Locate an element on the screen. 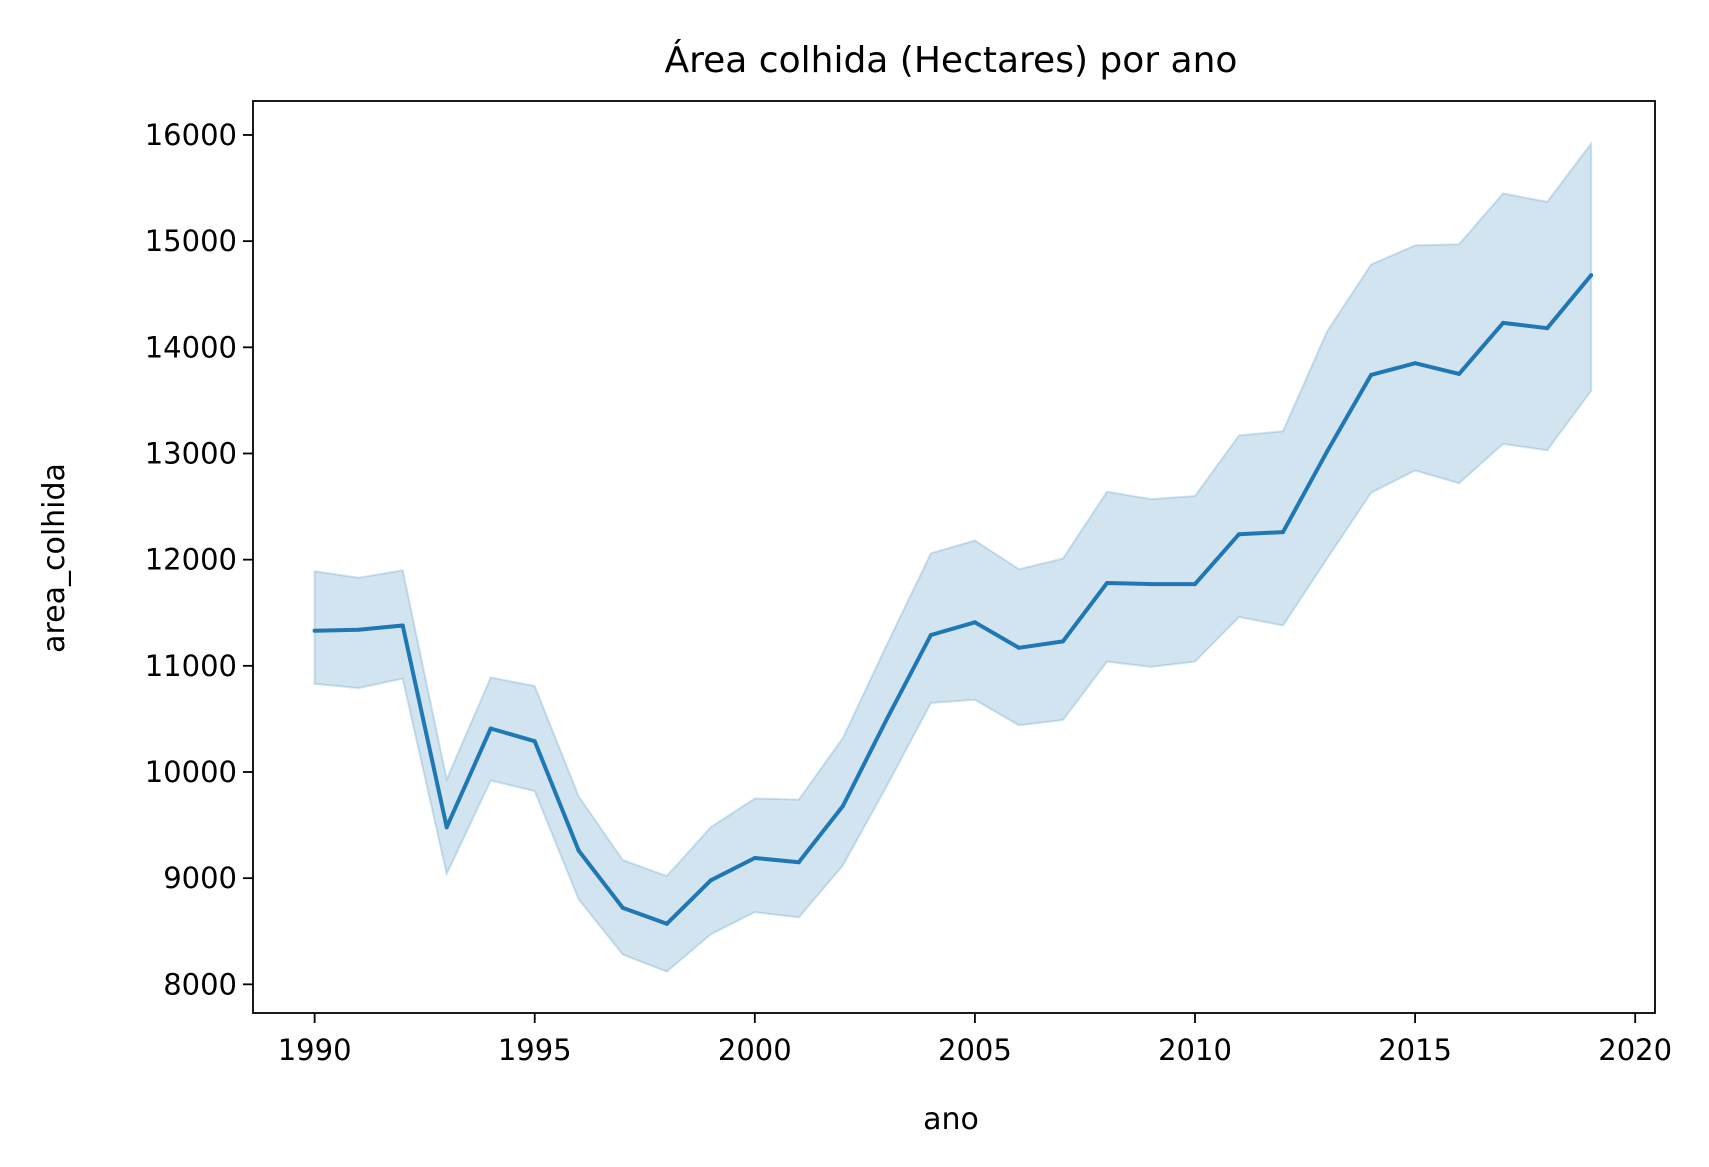 The image size is (1709, 1167). y-axis-label: area_colhida is located at coordinates (54, 558).